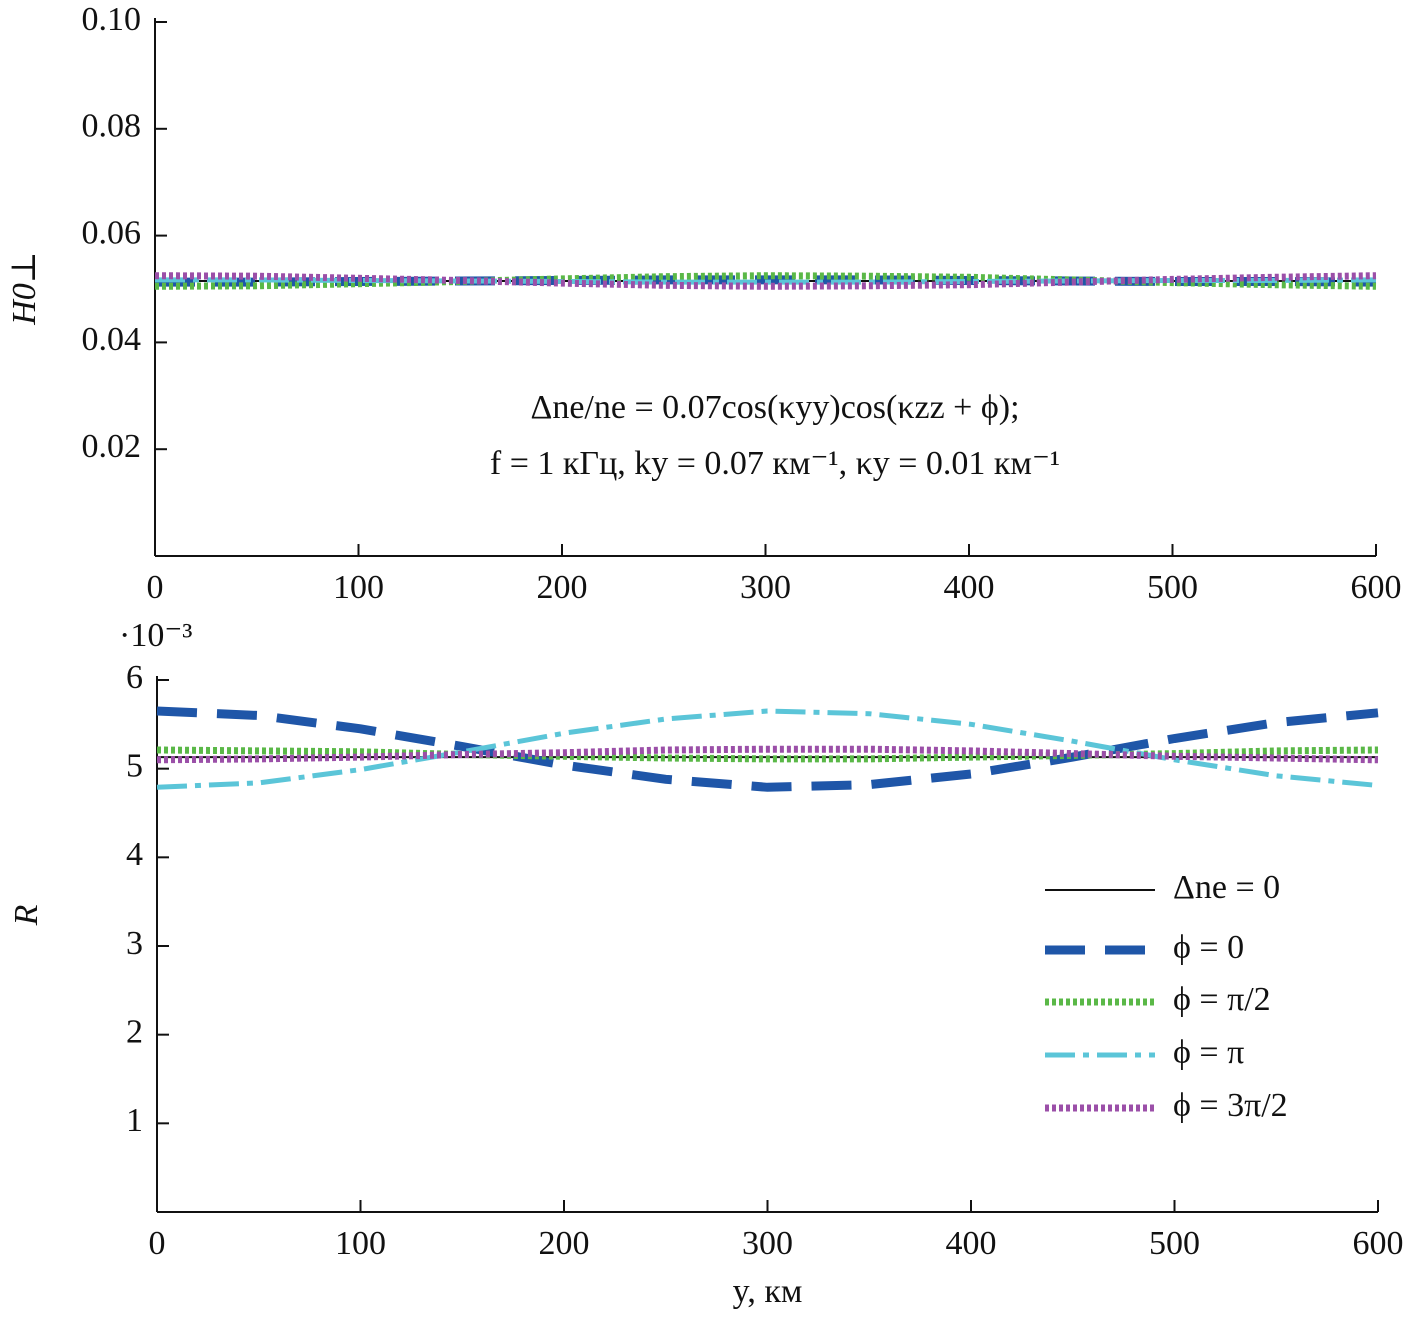 This screenshot has width=1409, height=1318. I want to click on y-tick-label: 0.06, so click(112, 232).